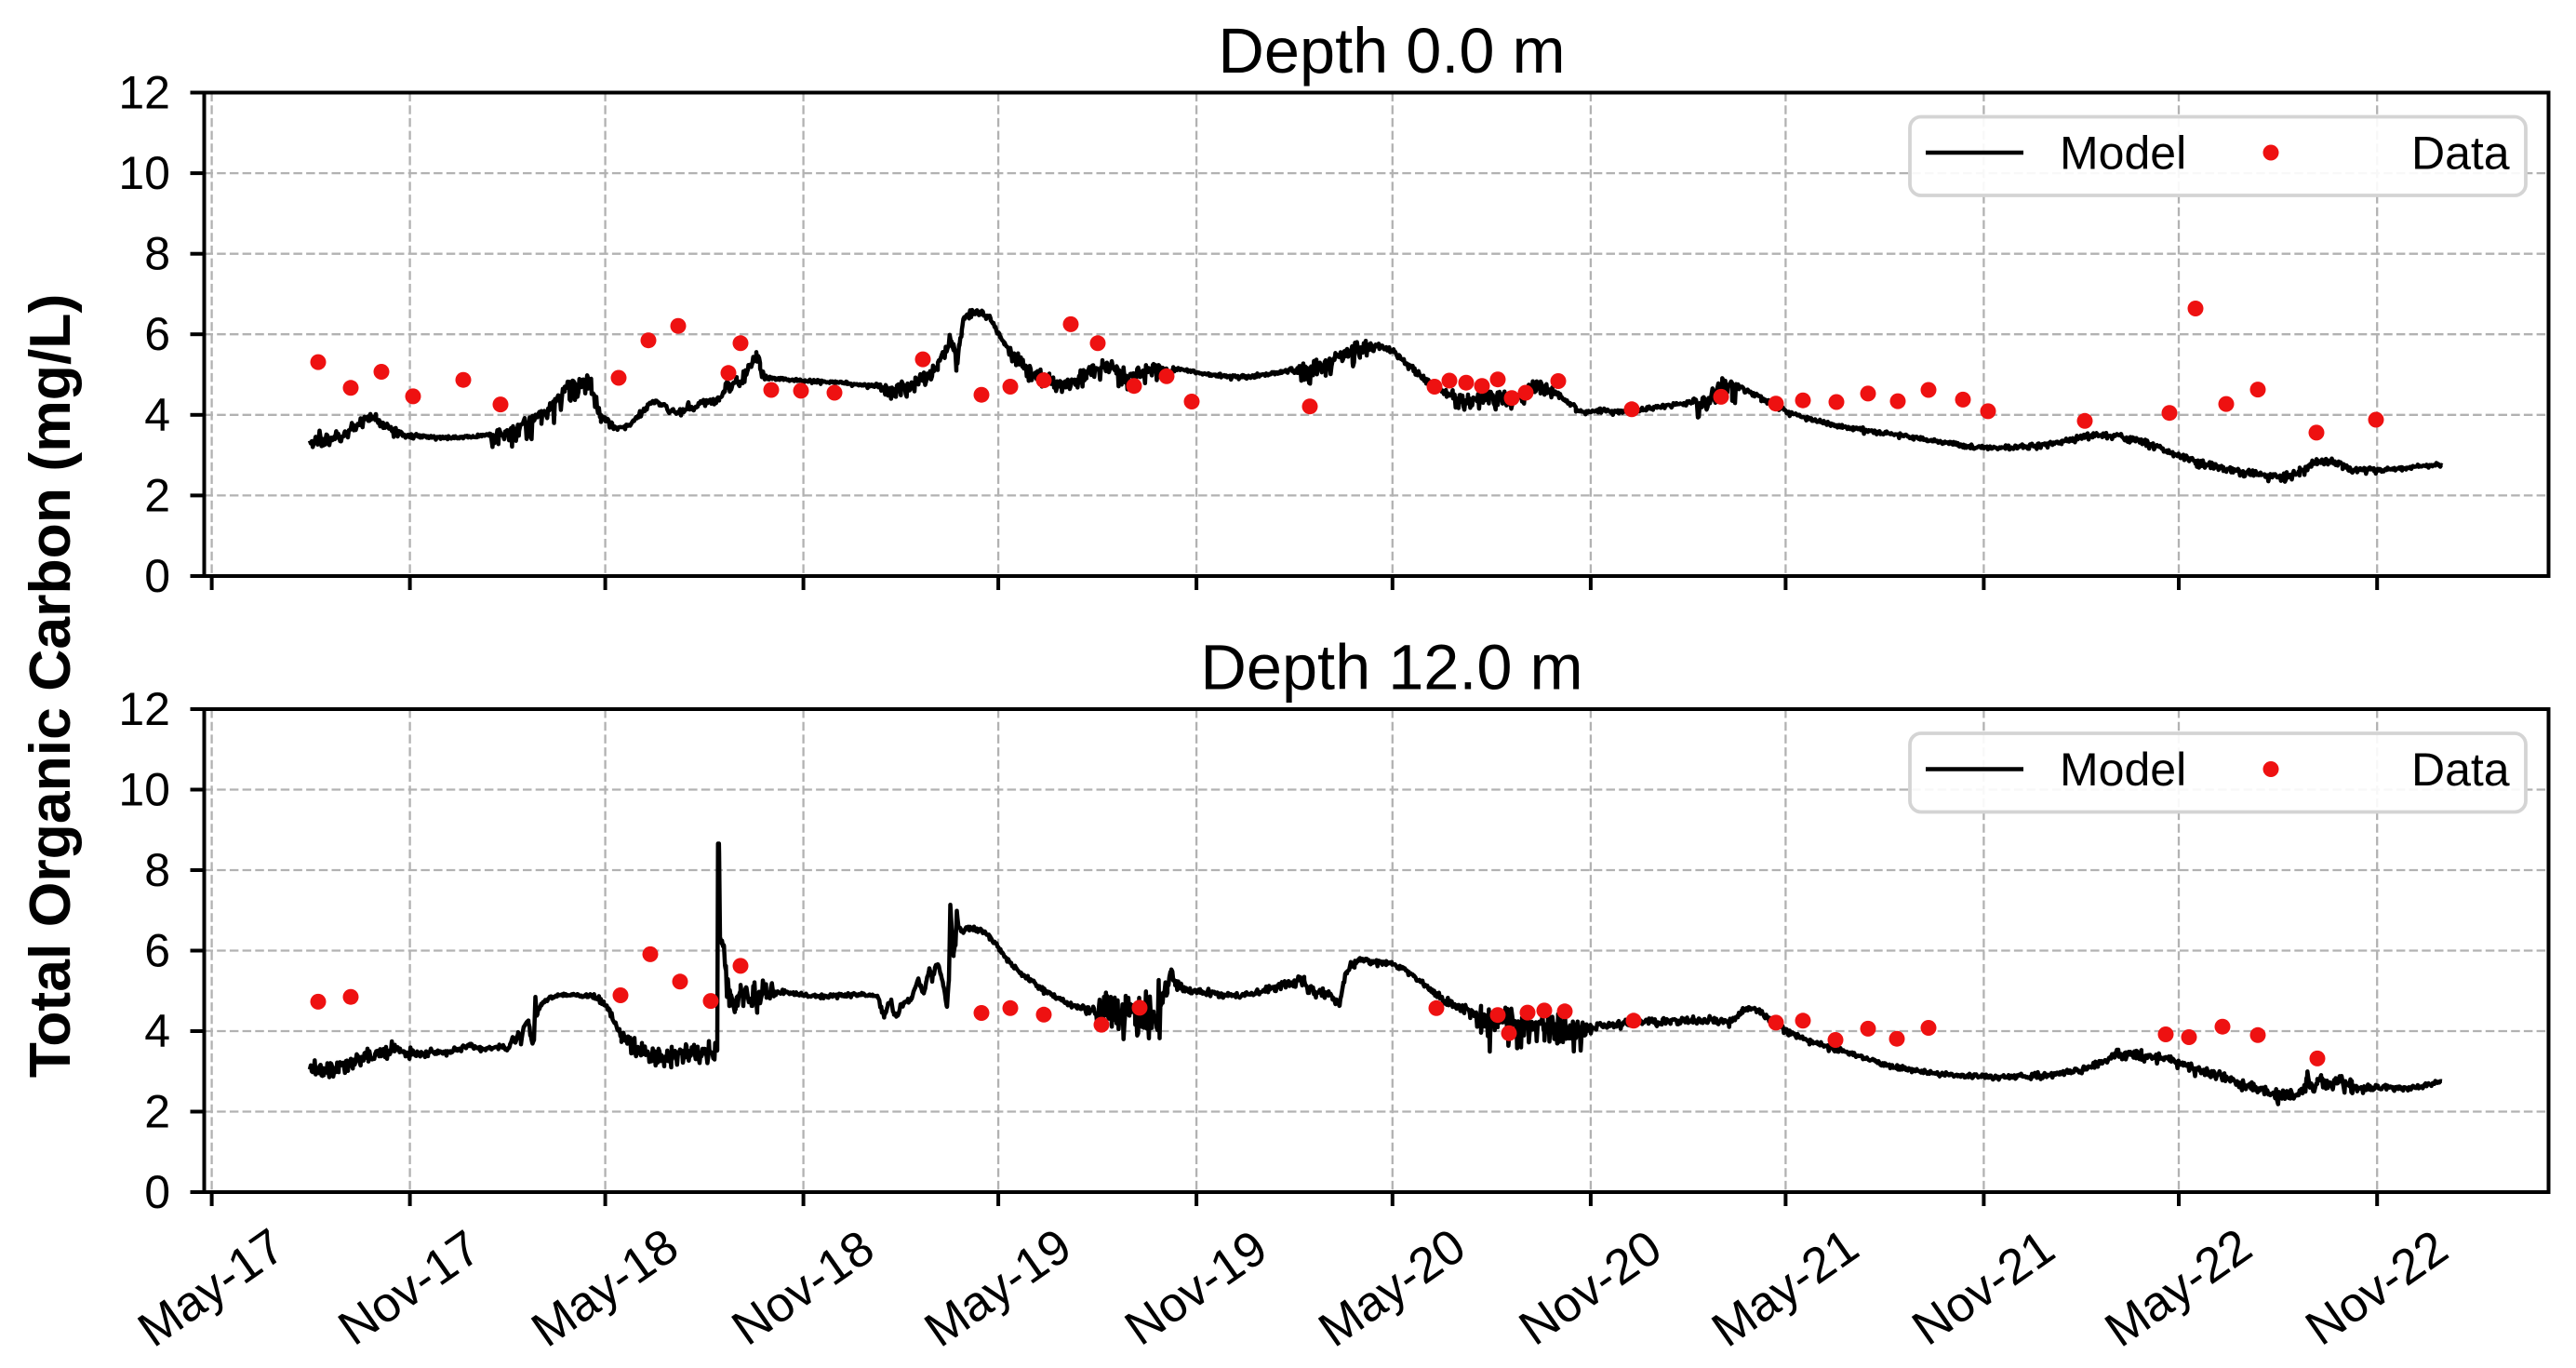 This screenshot has width=2576, height=1368. I want to click on svg-text: Depth 12.0 m, so click(1391, 668).